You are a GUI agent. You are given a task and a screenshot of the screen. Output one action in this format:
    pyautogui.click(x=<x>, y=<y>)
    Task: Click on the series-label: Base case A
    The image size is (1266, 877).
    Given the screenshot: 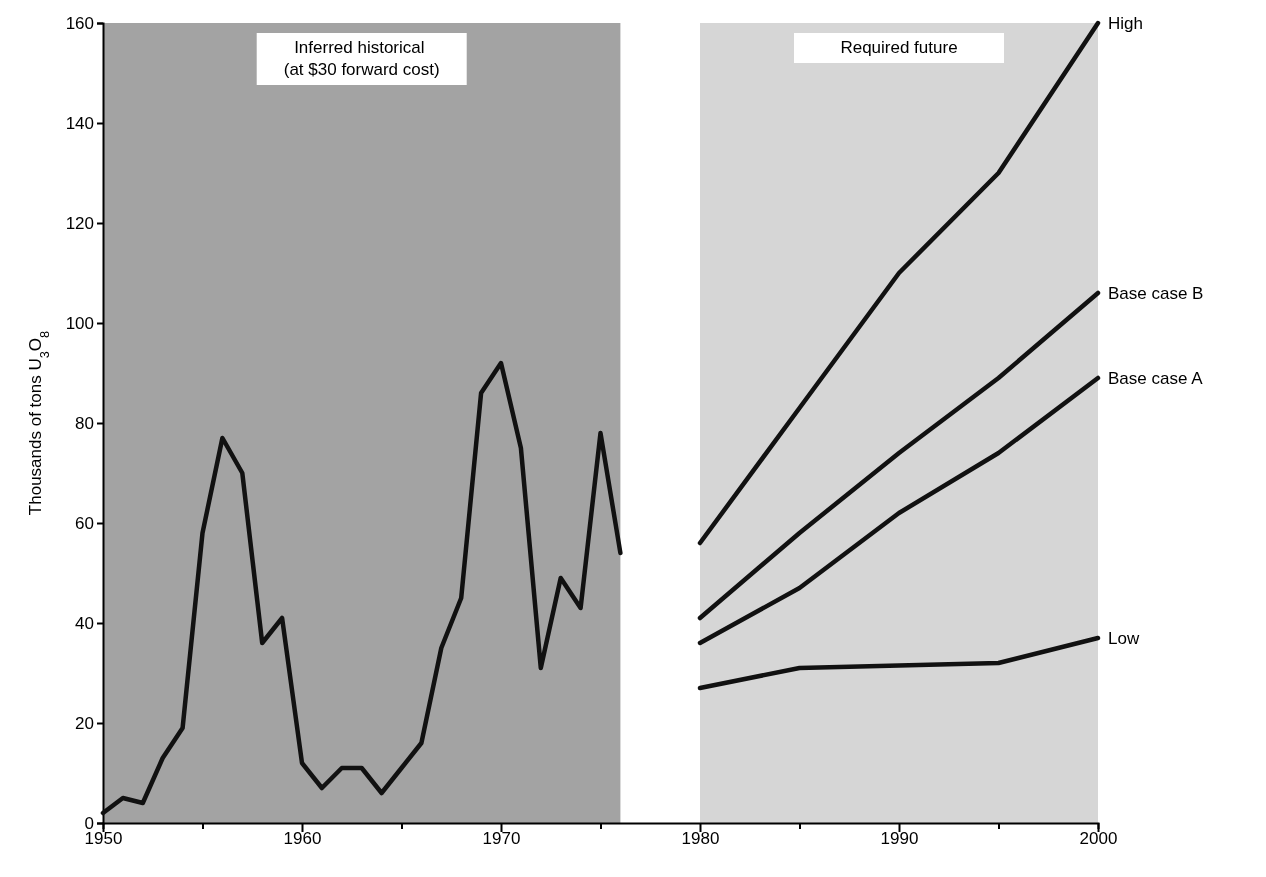 What is the action you would take?
    pyautogui.click(x=1156, y=378)
    